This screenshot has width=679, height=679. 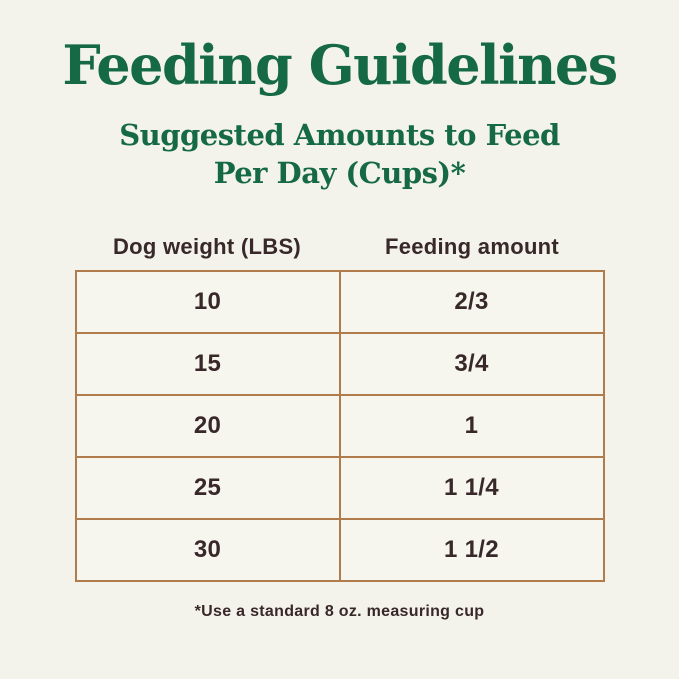 What do you see at coordinates (209, 302) in the screenshot?
I see `dog-weight-cell: 10` at bounding box center [209, 302].